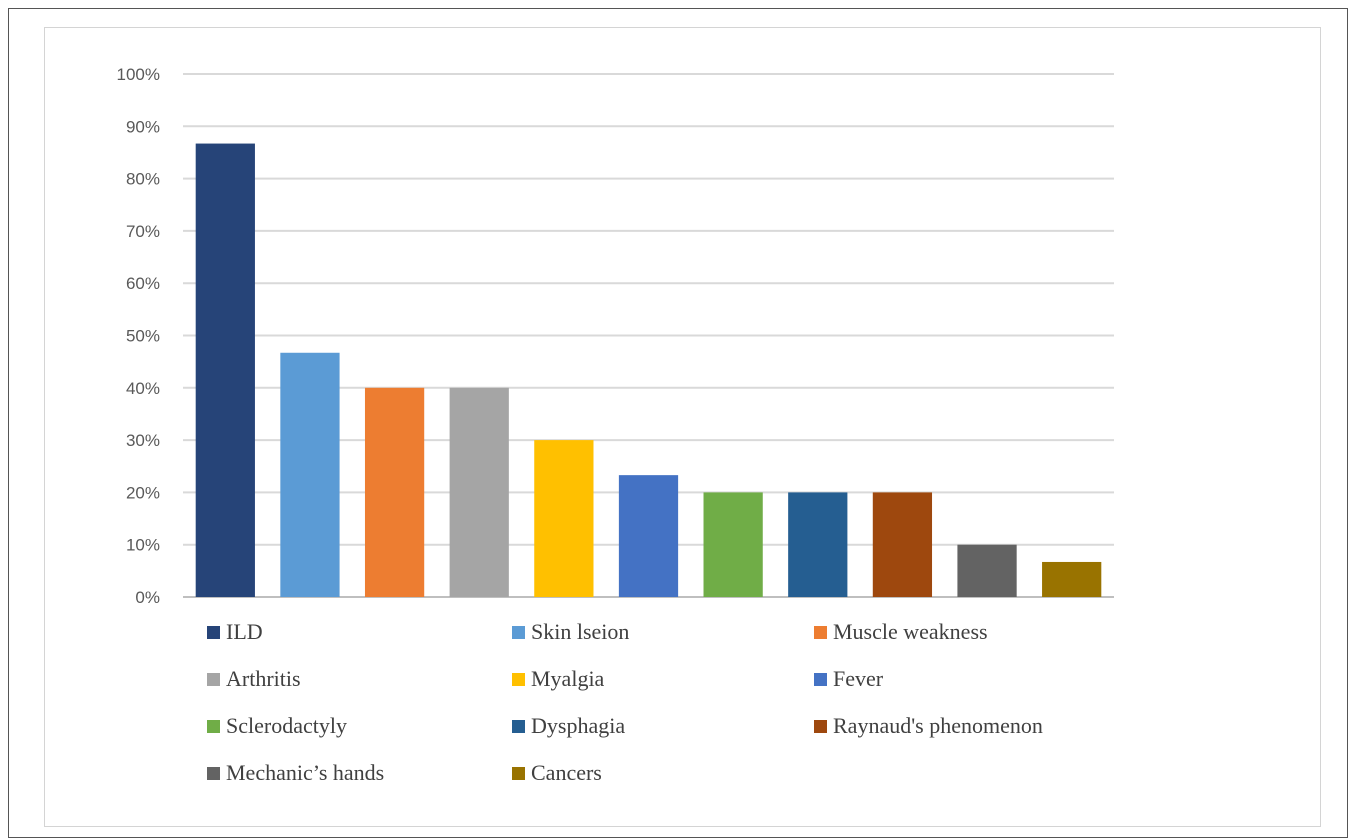 The height and width of the screenshot is (838, 1357). Describe the element at coordinates (143, 336) in the screenshot. I see `y-tick-label: 50%` at that location.